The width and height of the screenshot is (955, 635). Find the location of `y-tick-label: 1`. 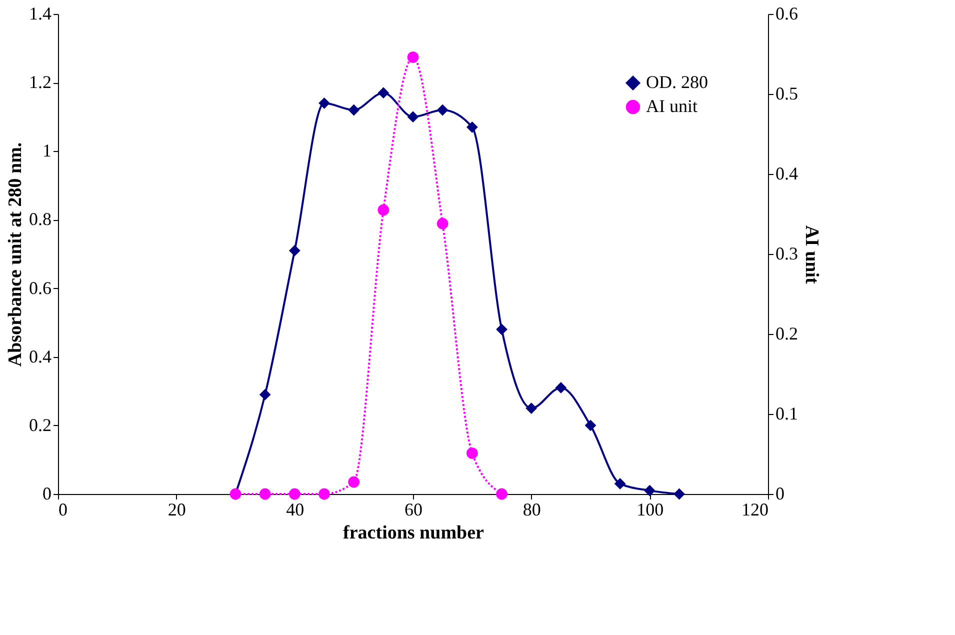

y-tick-label: 1 is located at coordinates (47, 150).